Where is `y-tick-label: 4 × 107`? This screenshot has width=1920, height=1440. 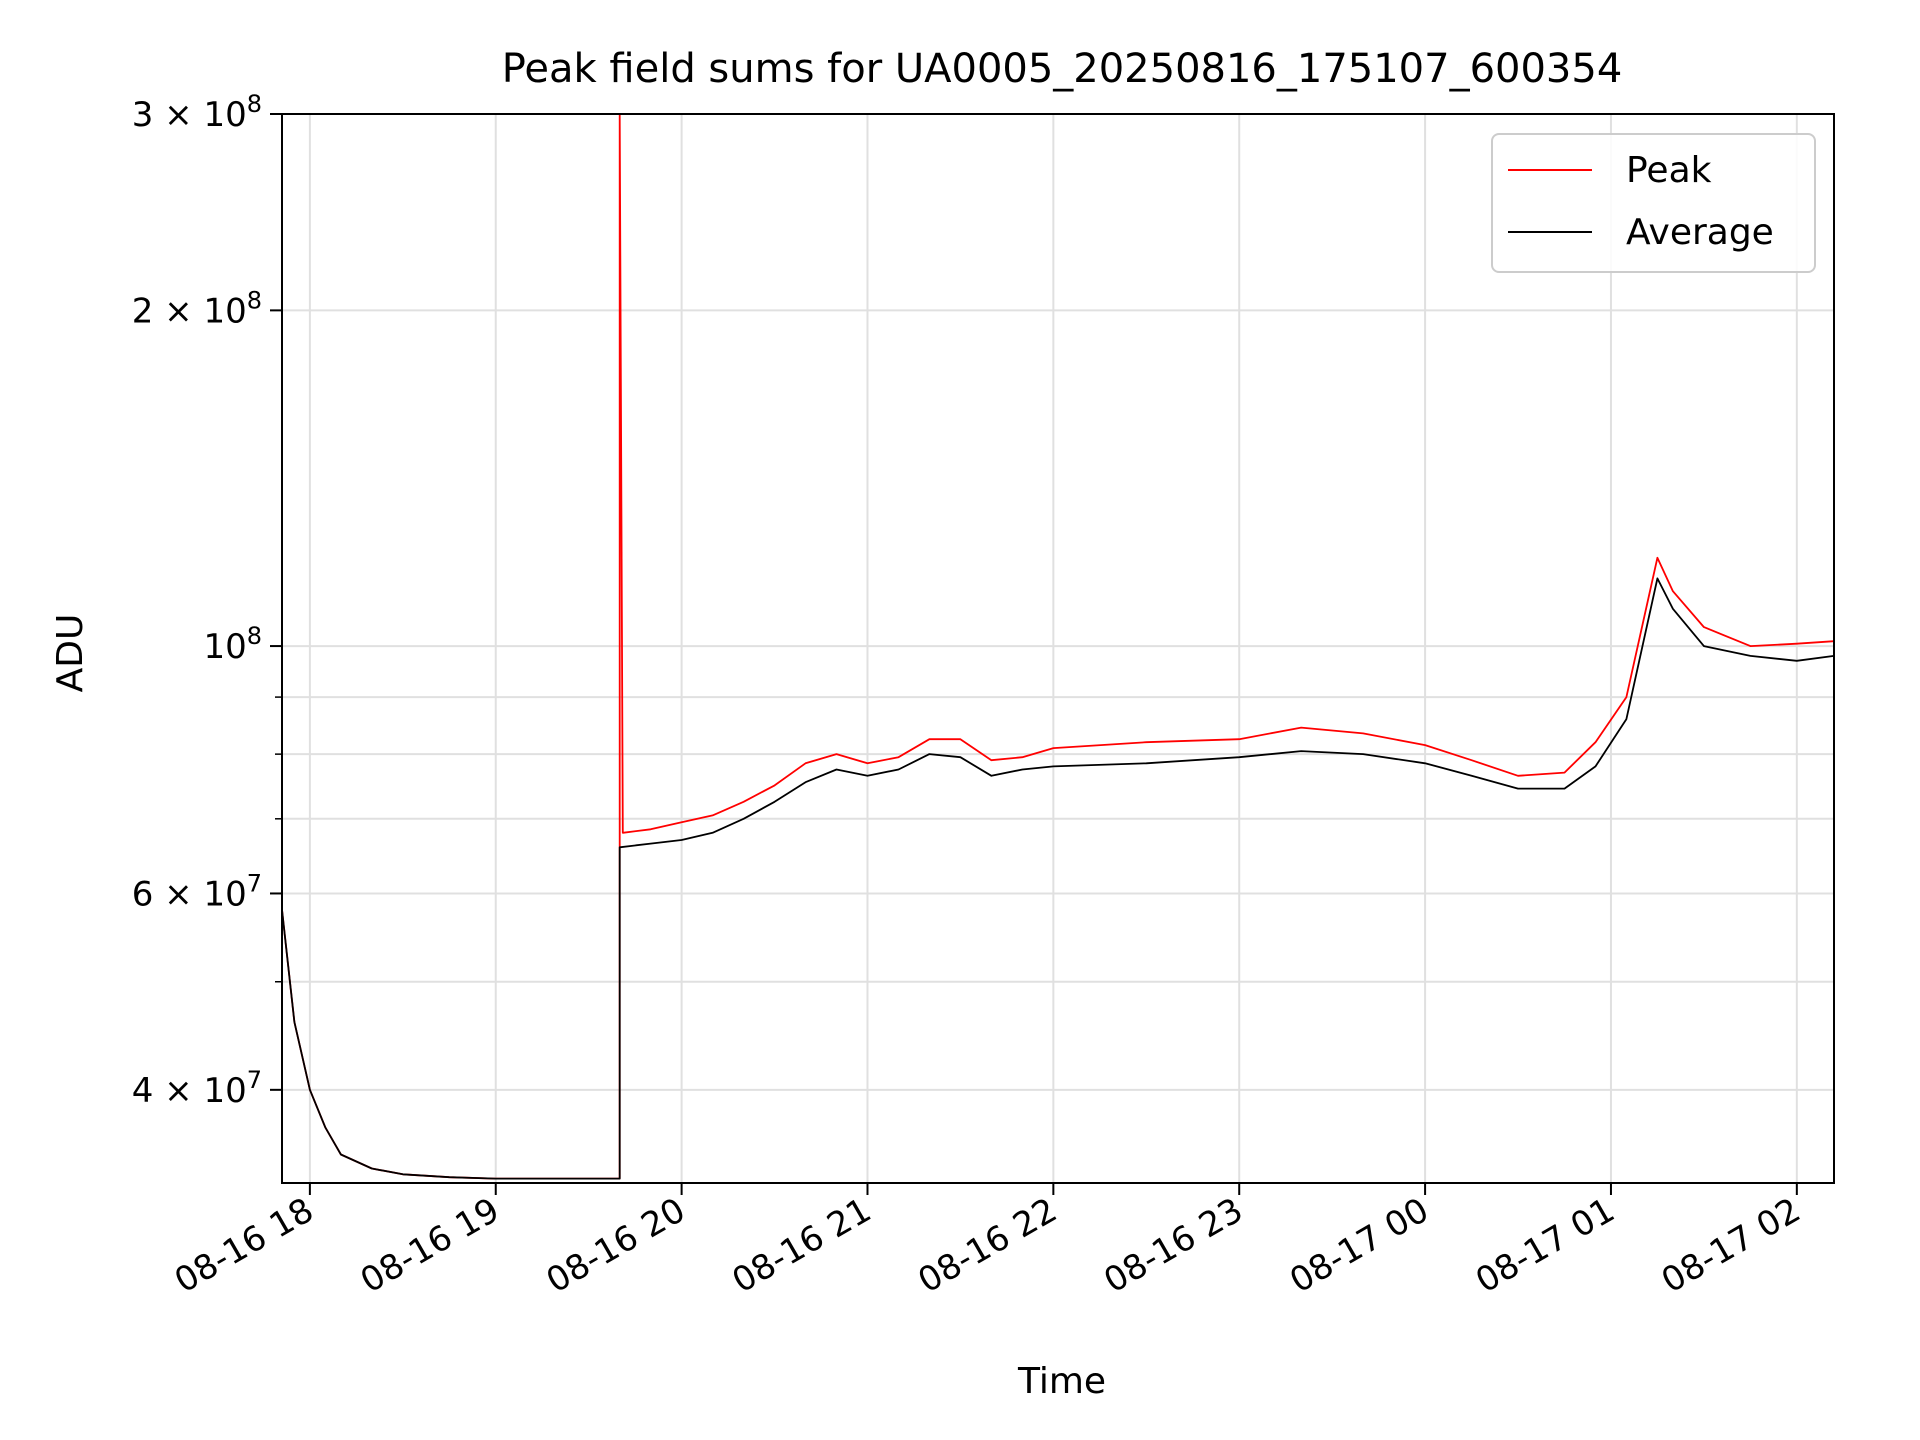 y-tick-label: 4 × 107 is located at coordinates (197, 1088).